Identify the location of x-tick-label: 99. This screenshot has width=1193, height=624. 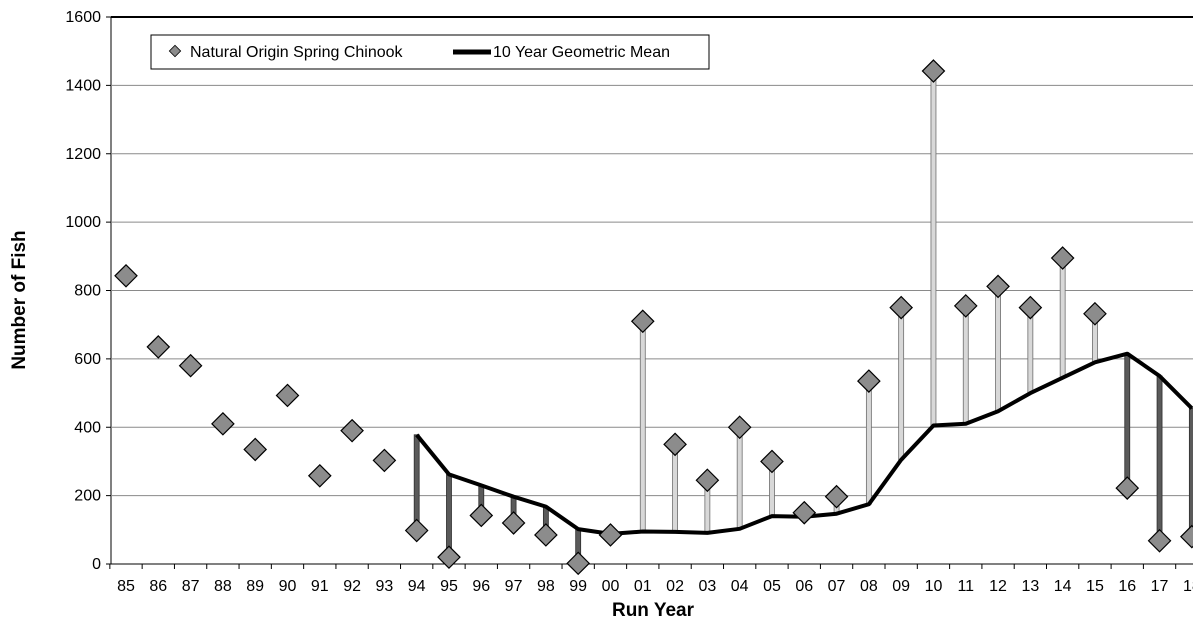
(578, 586).